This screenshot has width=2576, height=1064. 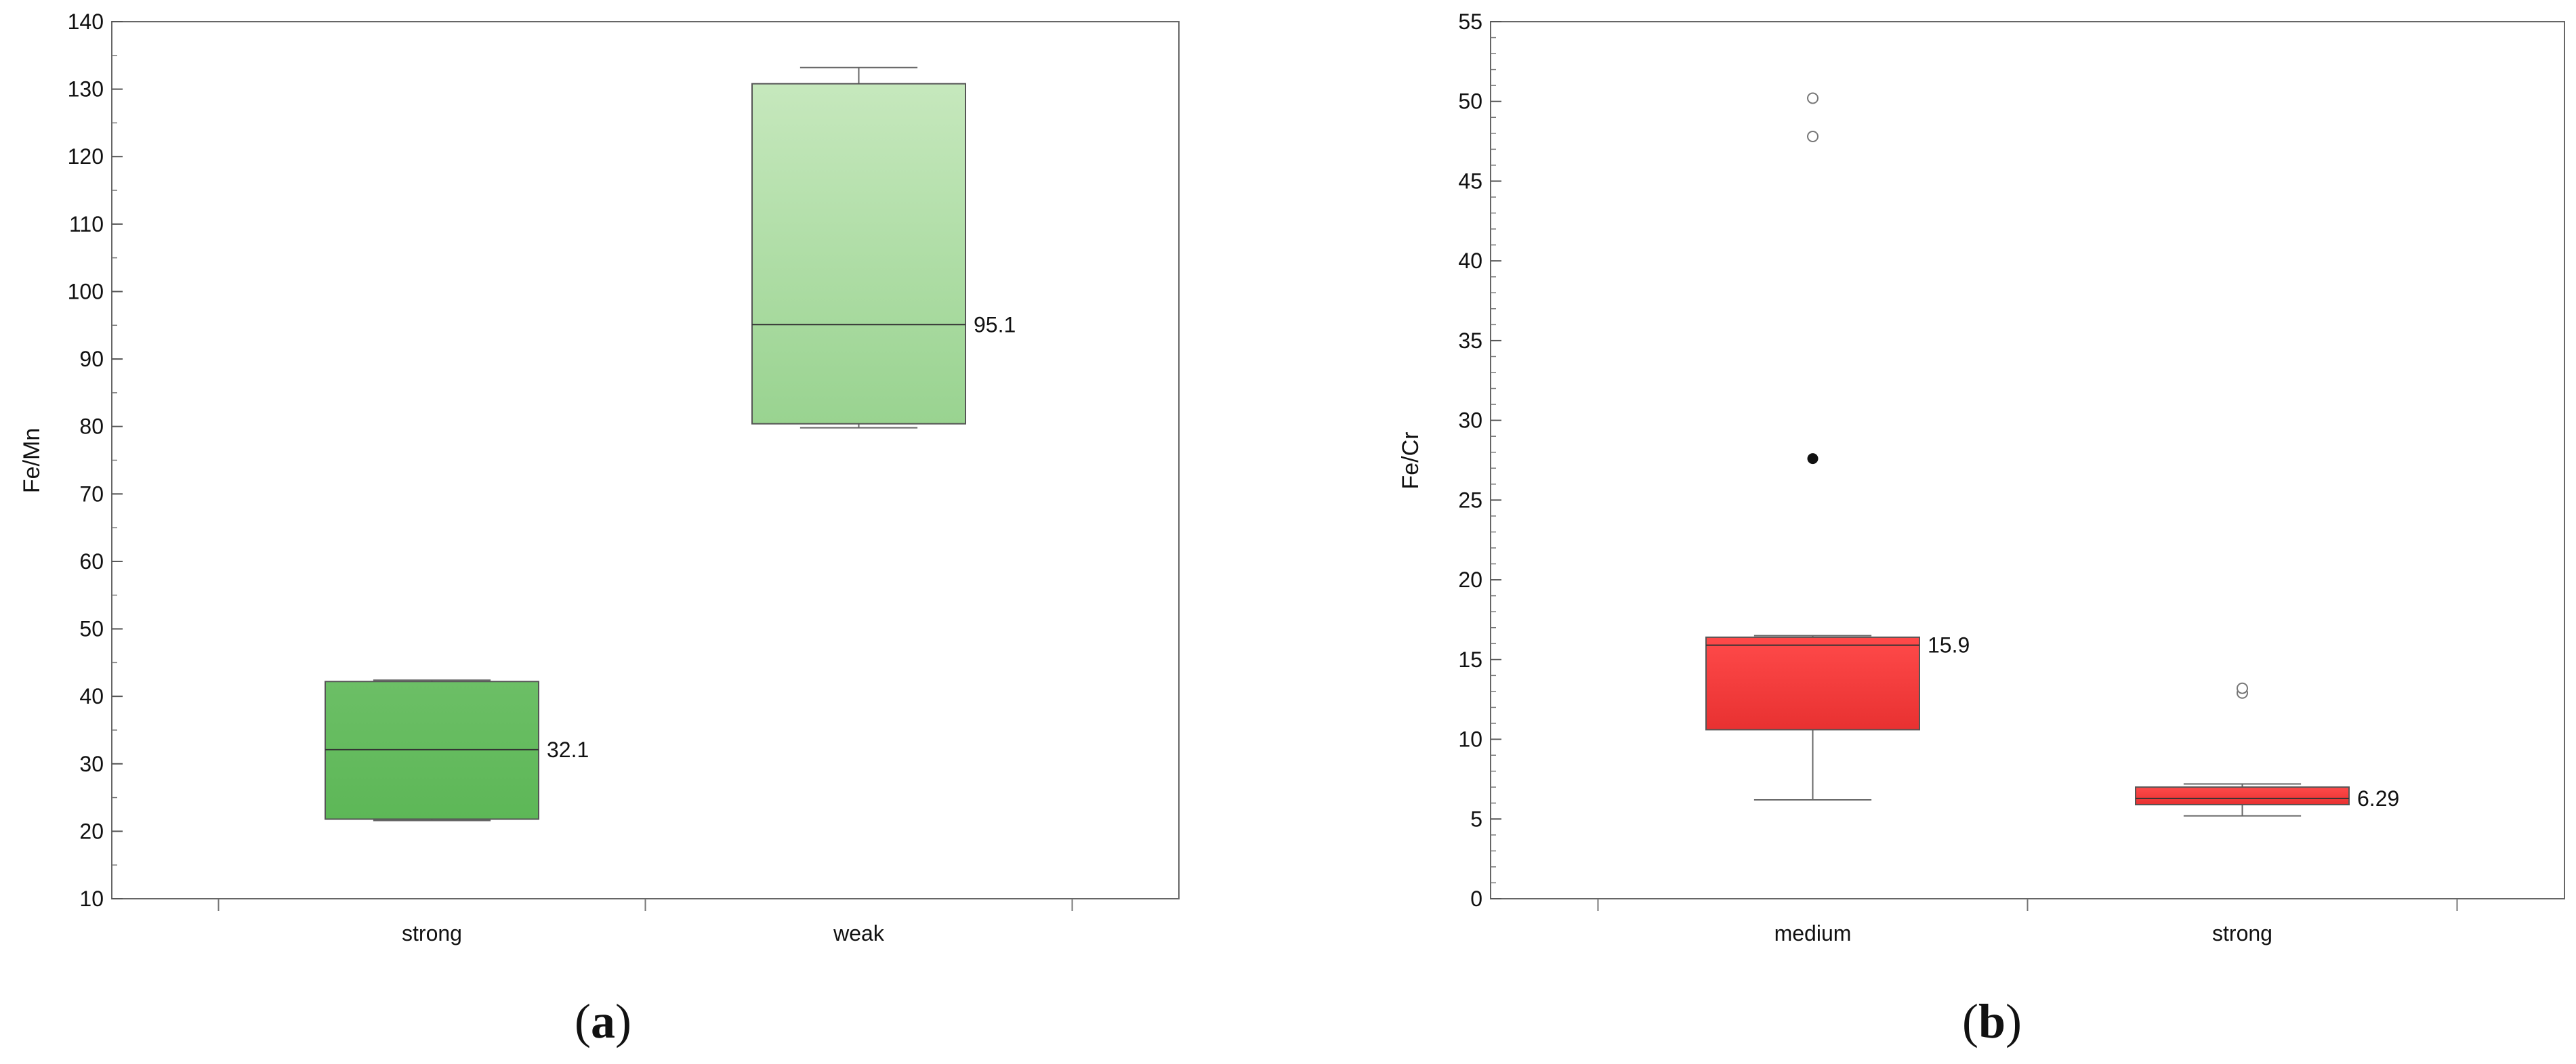 I want to click on extreme-point, so click(x=1813, y=459).